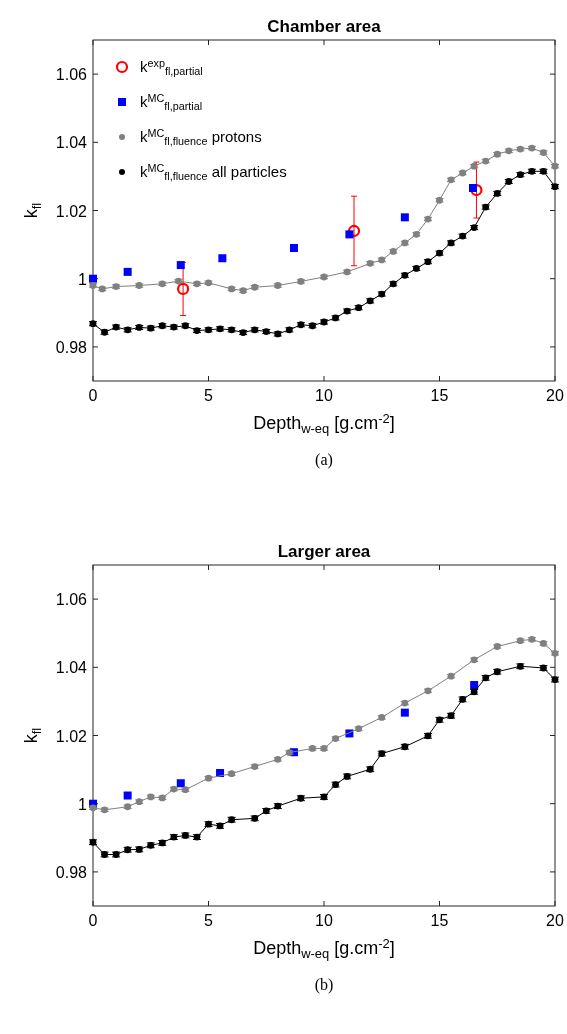 The height and width of the screenshot is (1034, 567). I want to click on chart-title: Larger area, so click(324, 551).